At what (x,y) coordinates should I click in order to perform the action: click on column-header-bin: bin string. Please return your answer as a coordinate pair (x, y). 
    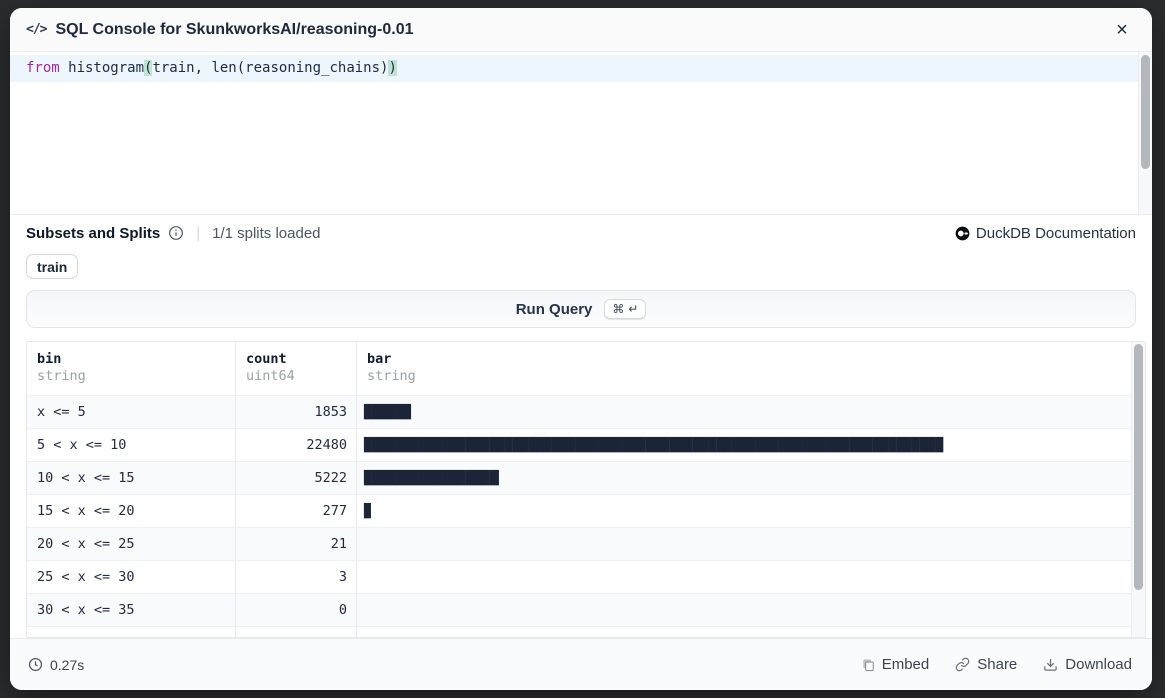
    Looking at the image, I should click on (131, 368).